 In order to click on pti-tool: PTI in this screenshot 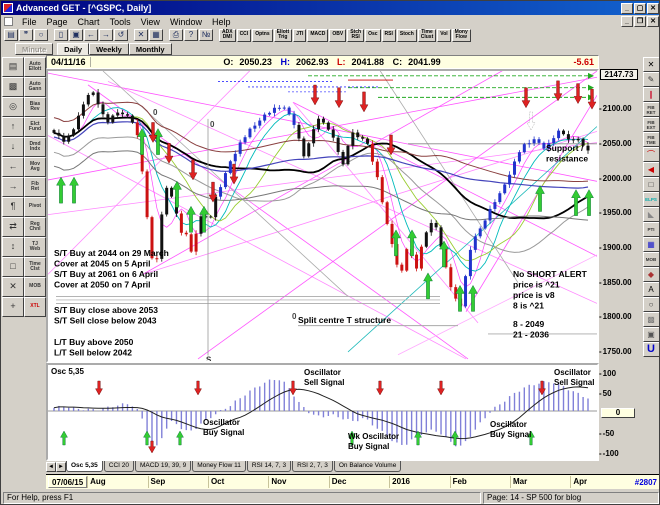, I will do `click(650, 229)`.